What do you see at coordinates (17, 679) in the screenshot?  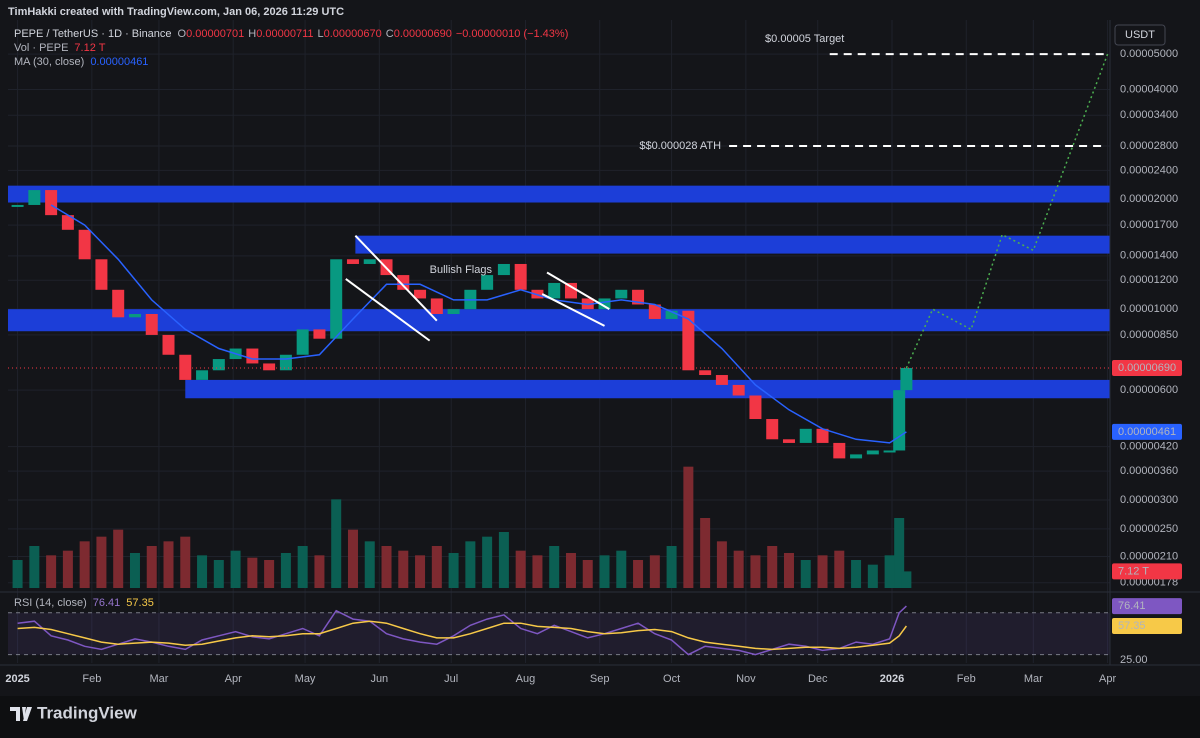 I see `x-tick-label: 2025` at bounding box center [17, 679].